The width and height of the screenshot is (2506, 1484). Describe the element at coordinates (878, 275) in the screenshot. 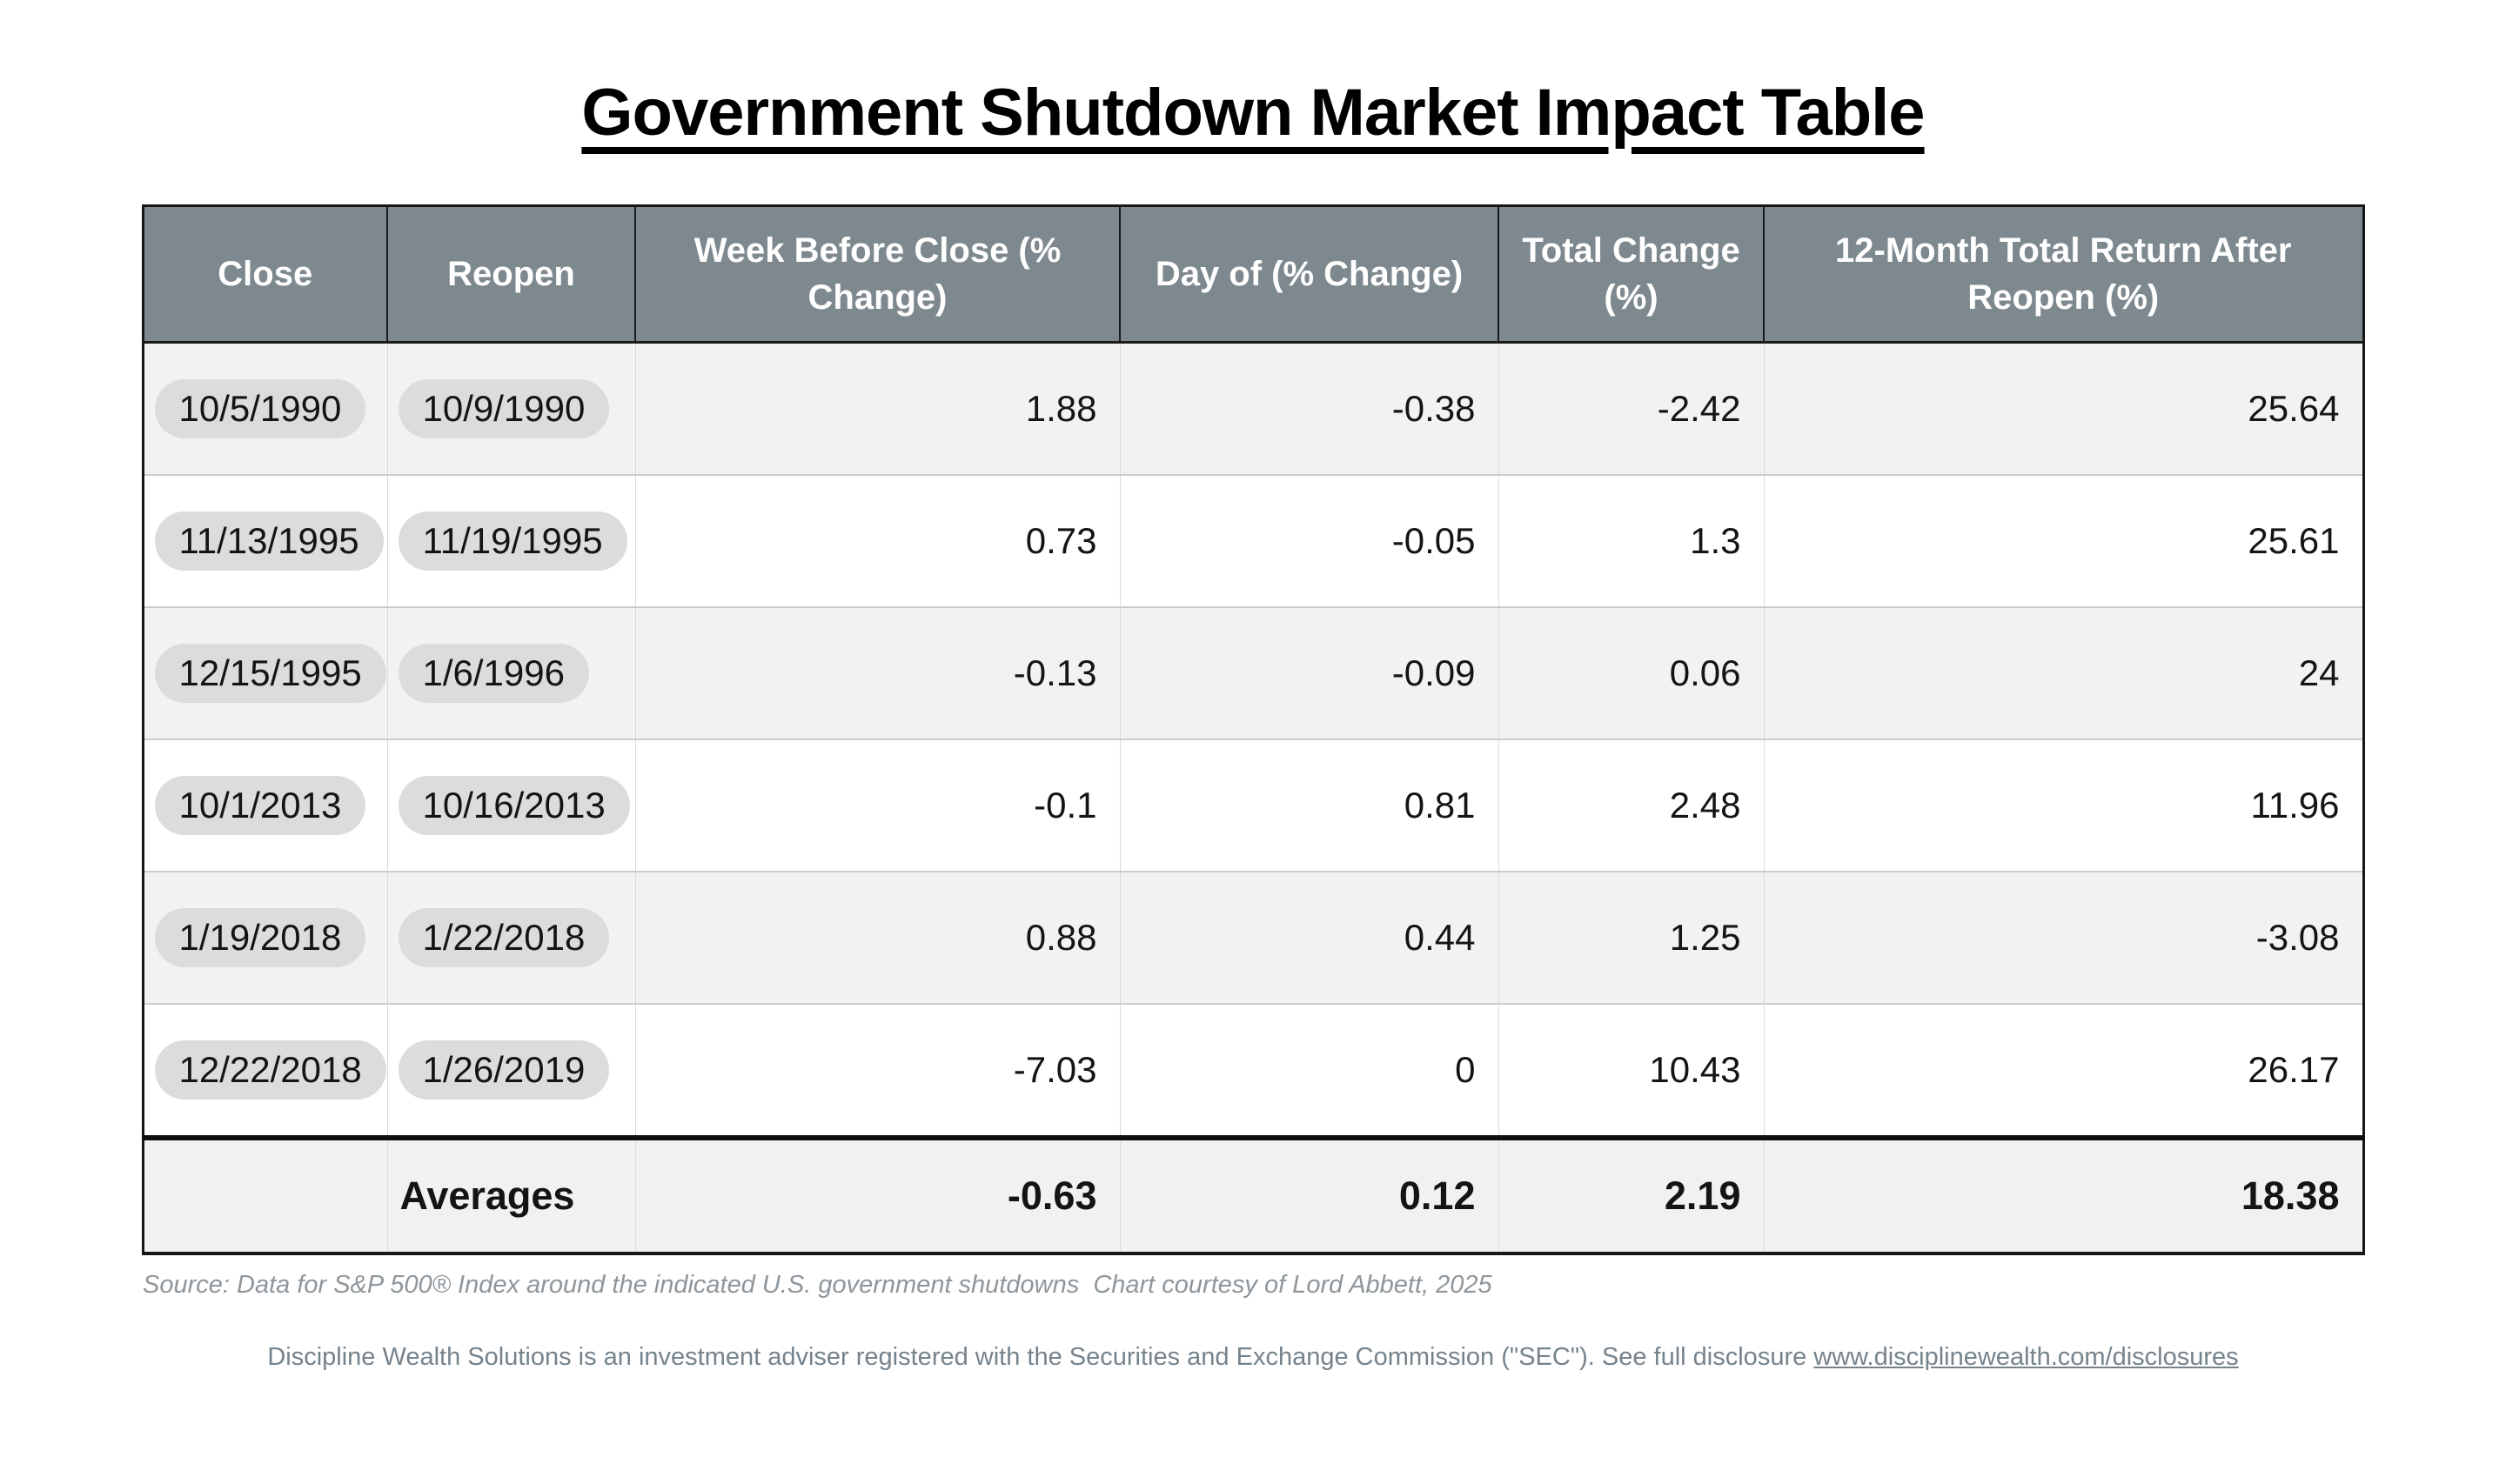

I see `column-header-week-before: Week Before Close (% Change)` at that location.